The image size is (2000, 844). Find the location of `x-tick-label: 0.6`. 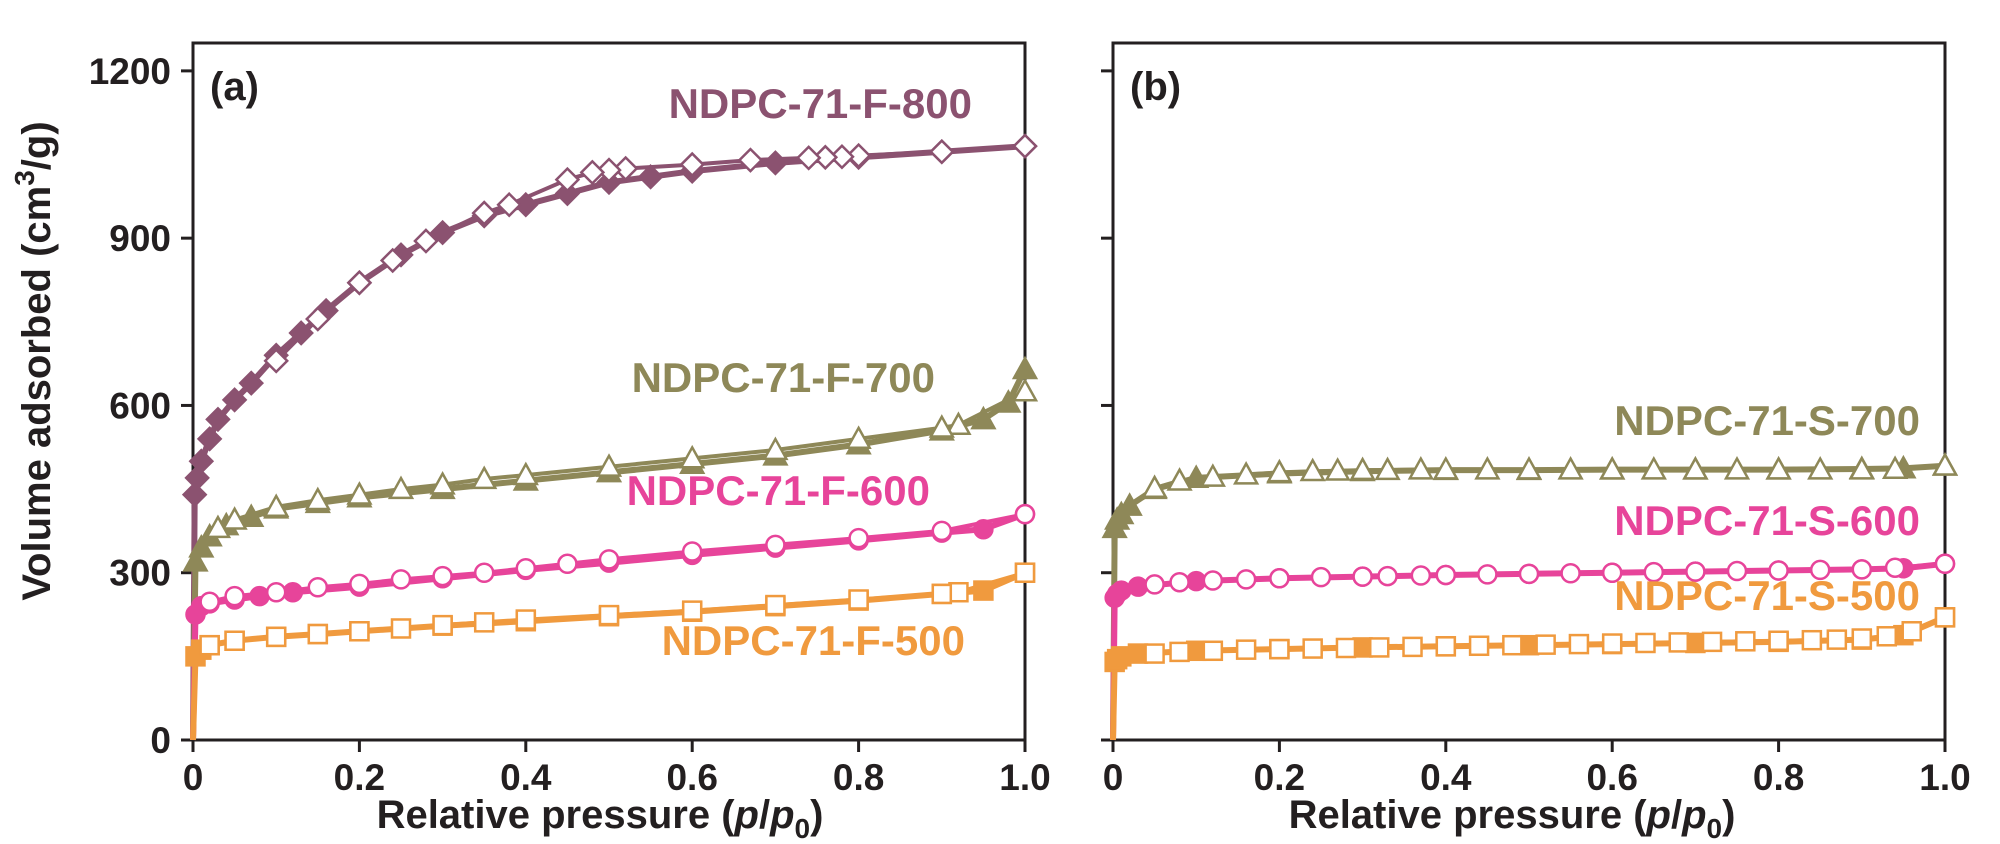

x-tick-label: 0.6 is located at coordinates (1611, 777).